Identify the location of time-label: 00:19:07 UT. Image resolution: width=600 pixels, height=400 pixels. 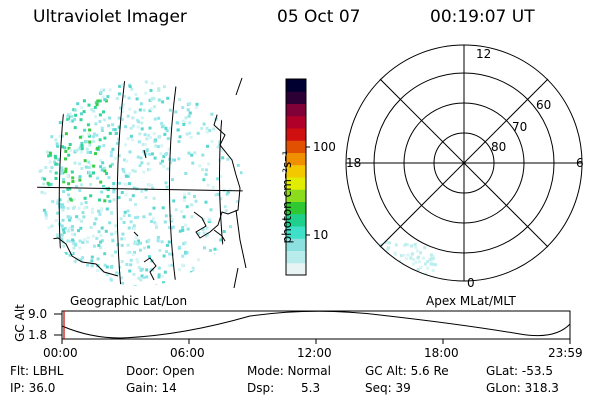
(482, 17).